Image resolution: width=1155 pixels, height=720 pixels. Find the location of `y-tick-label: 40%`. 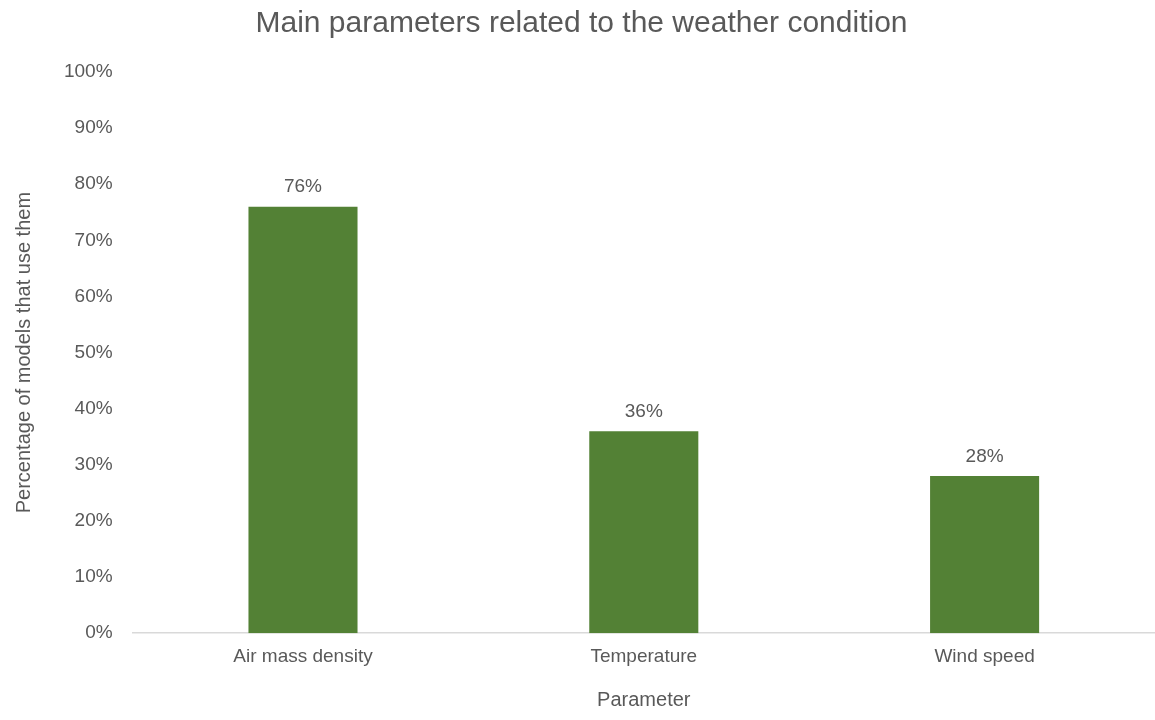

y-tick-label: 40% is located at coordinates (93, 407).